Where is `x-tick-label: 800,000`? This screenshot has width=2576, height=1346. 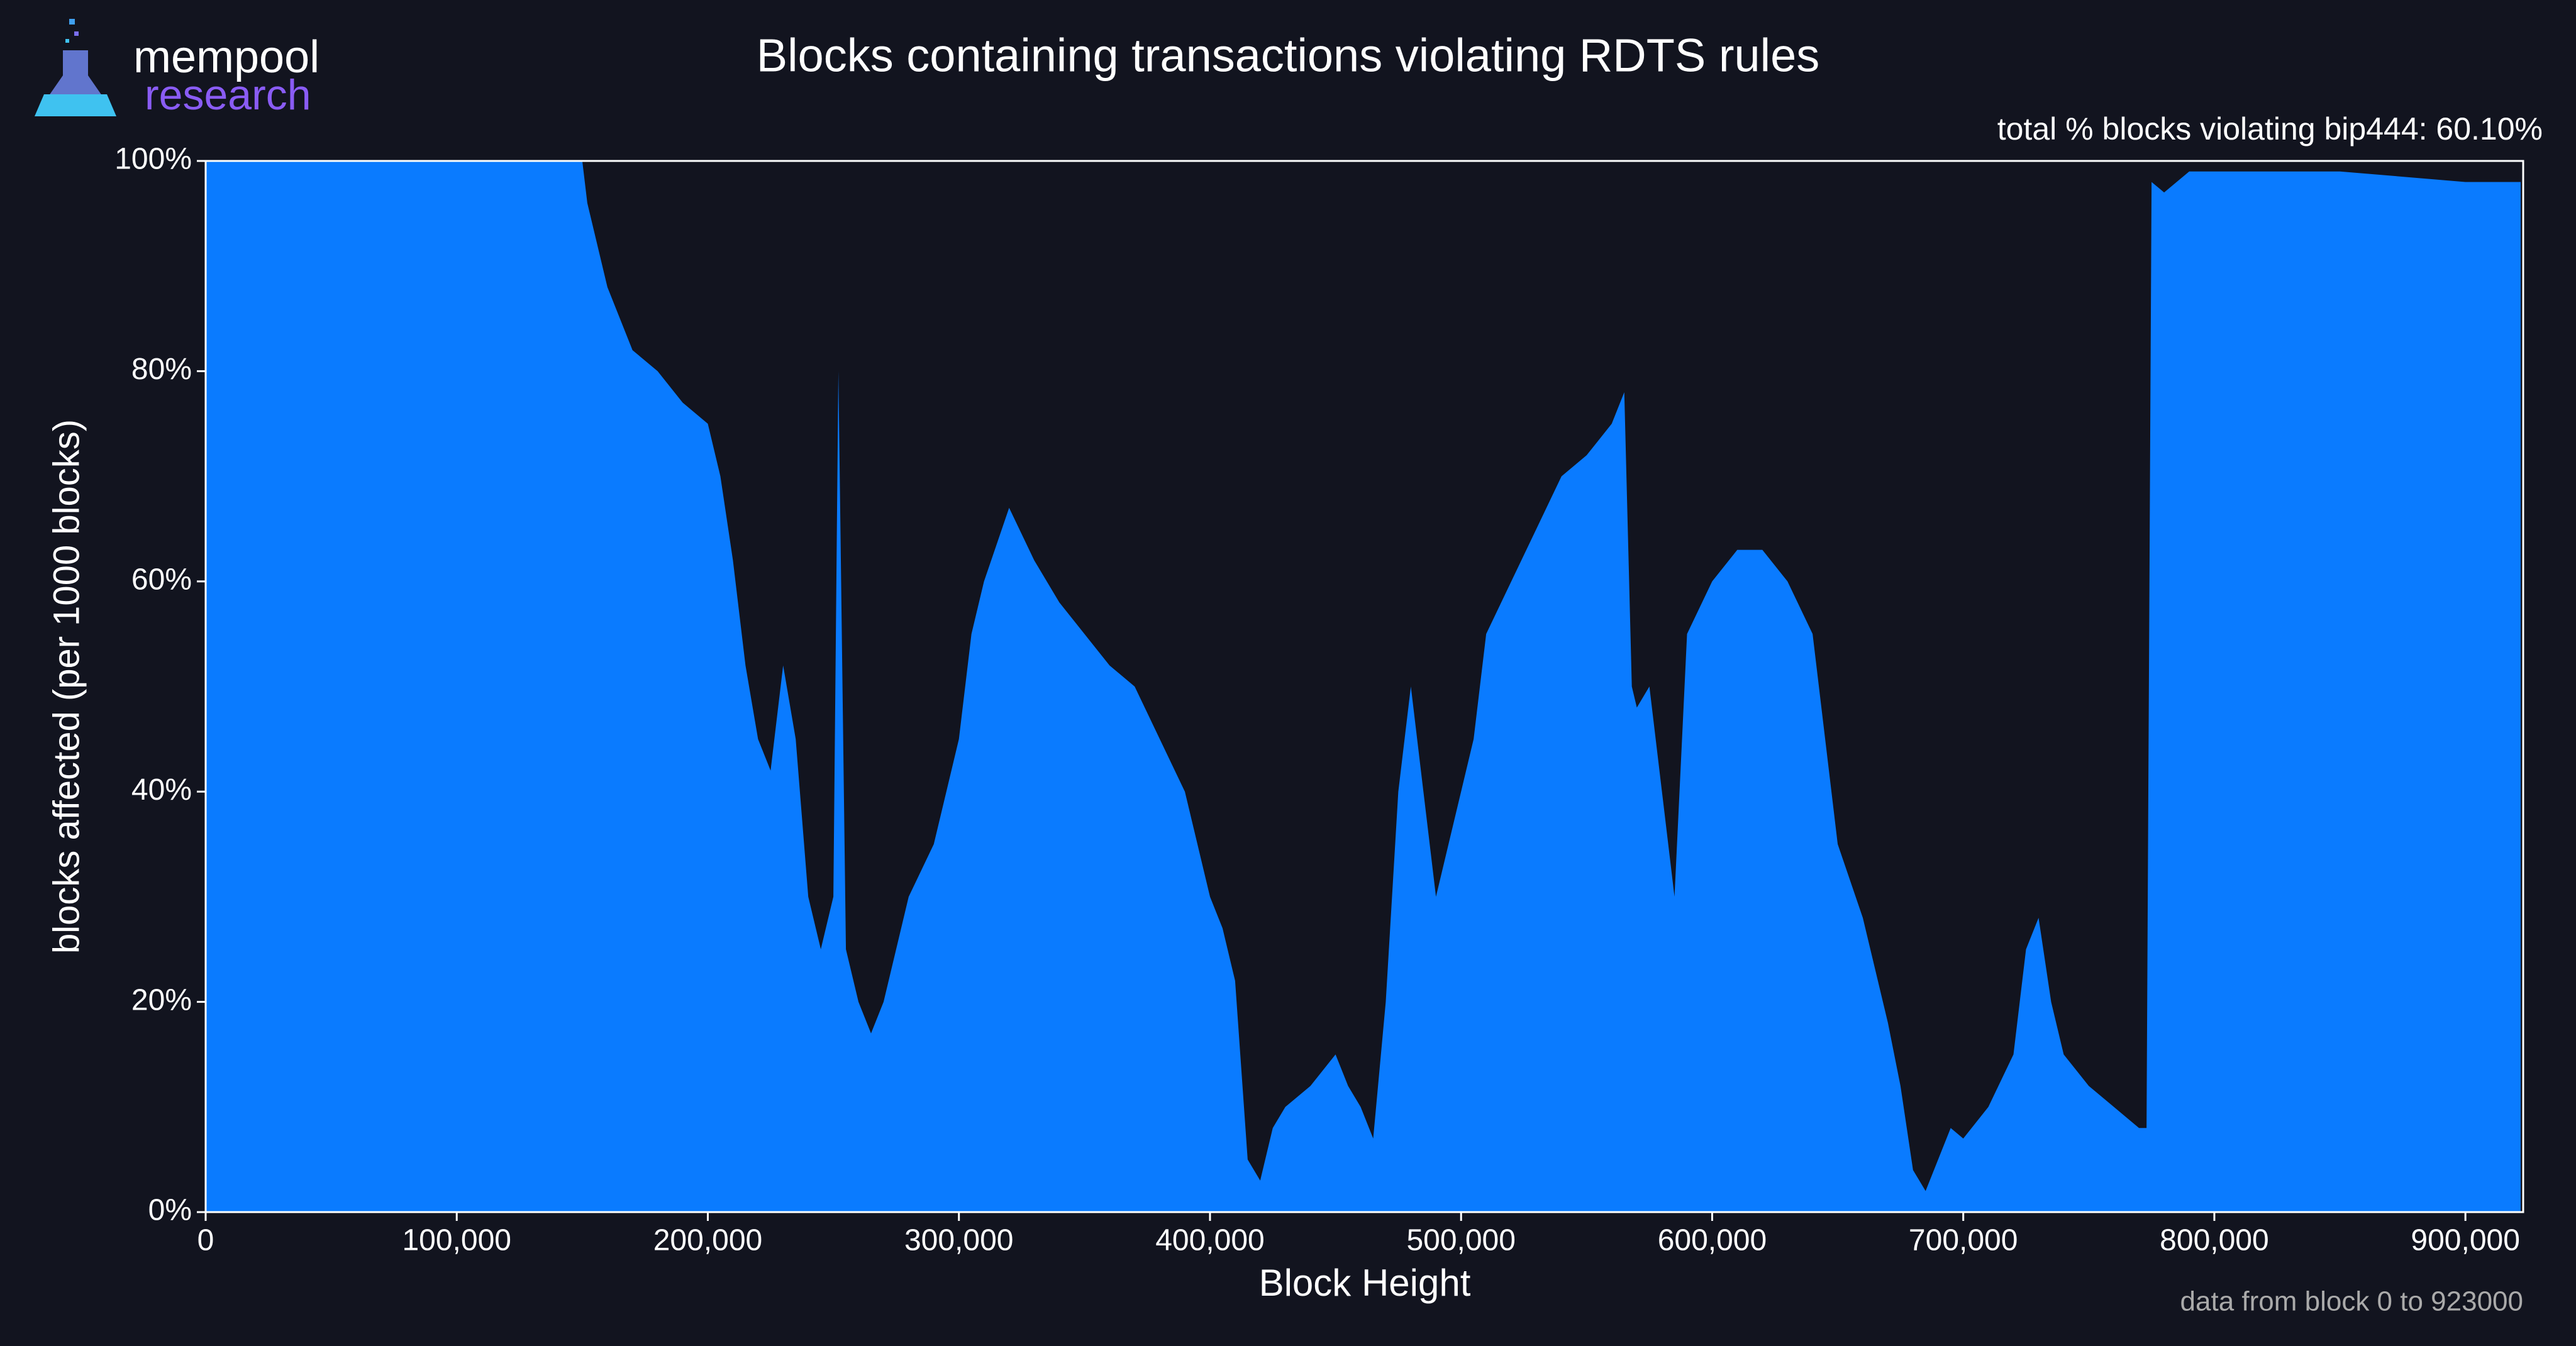 x-tick-label: 800,000 is located at coordinates (2214, 1240).